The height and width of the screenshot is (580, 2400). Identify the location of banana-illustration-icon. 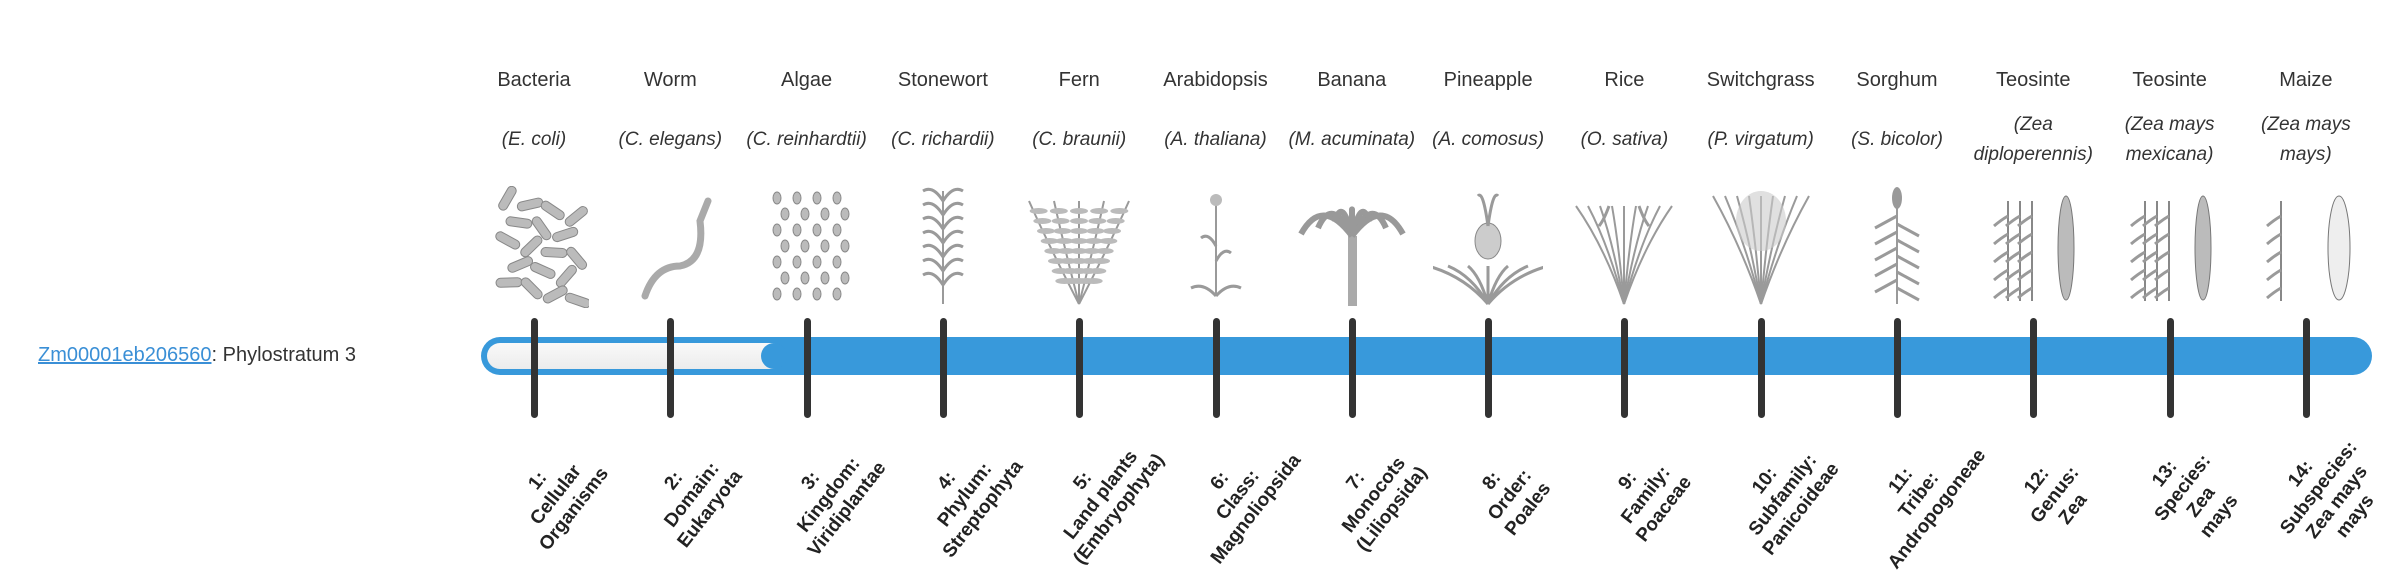
(1352, 247).